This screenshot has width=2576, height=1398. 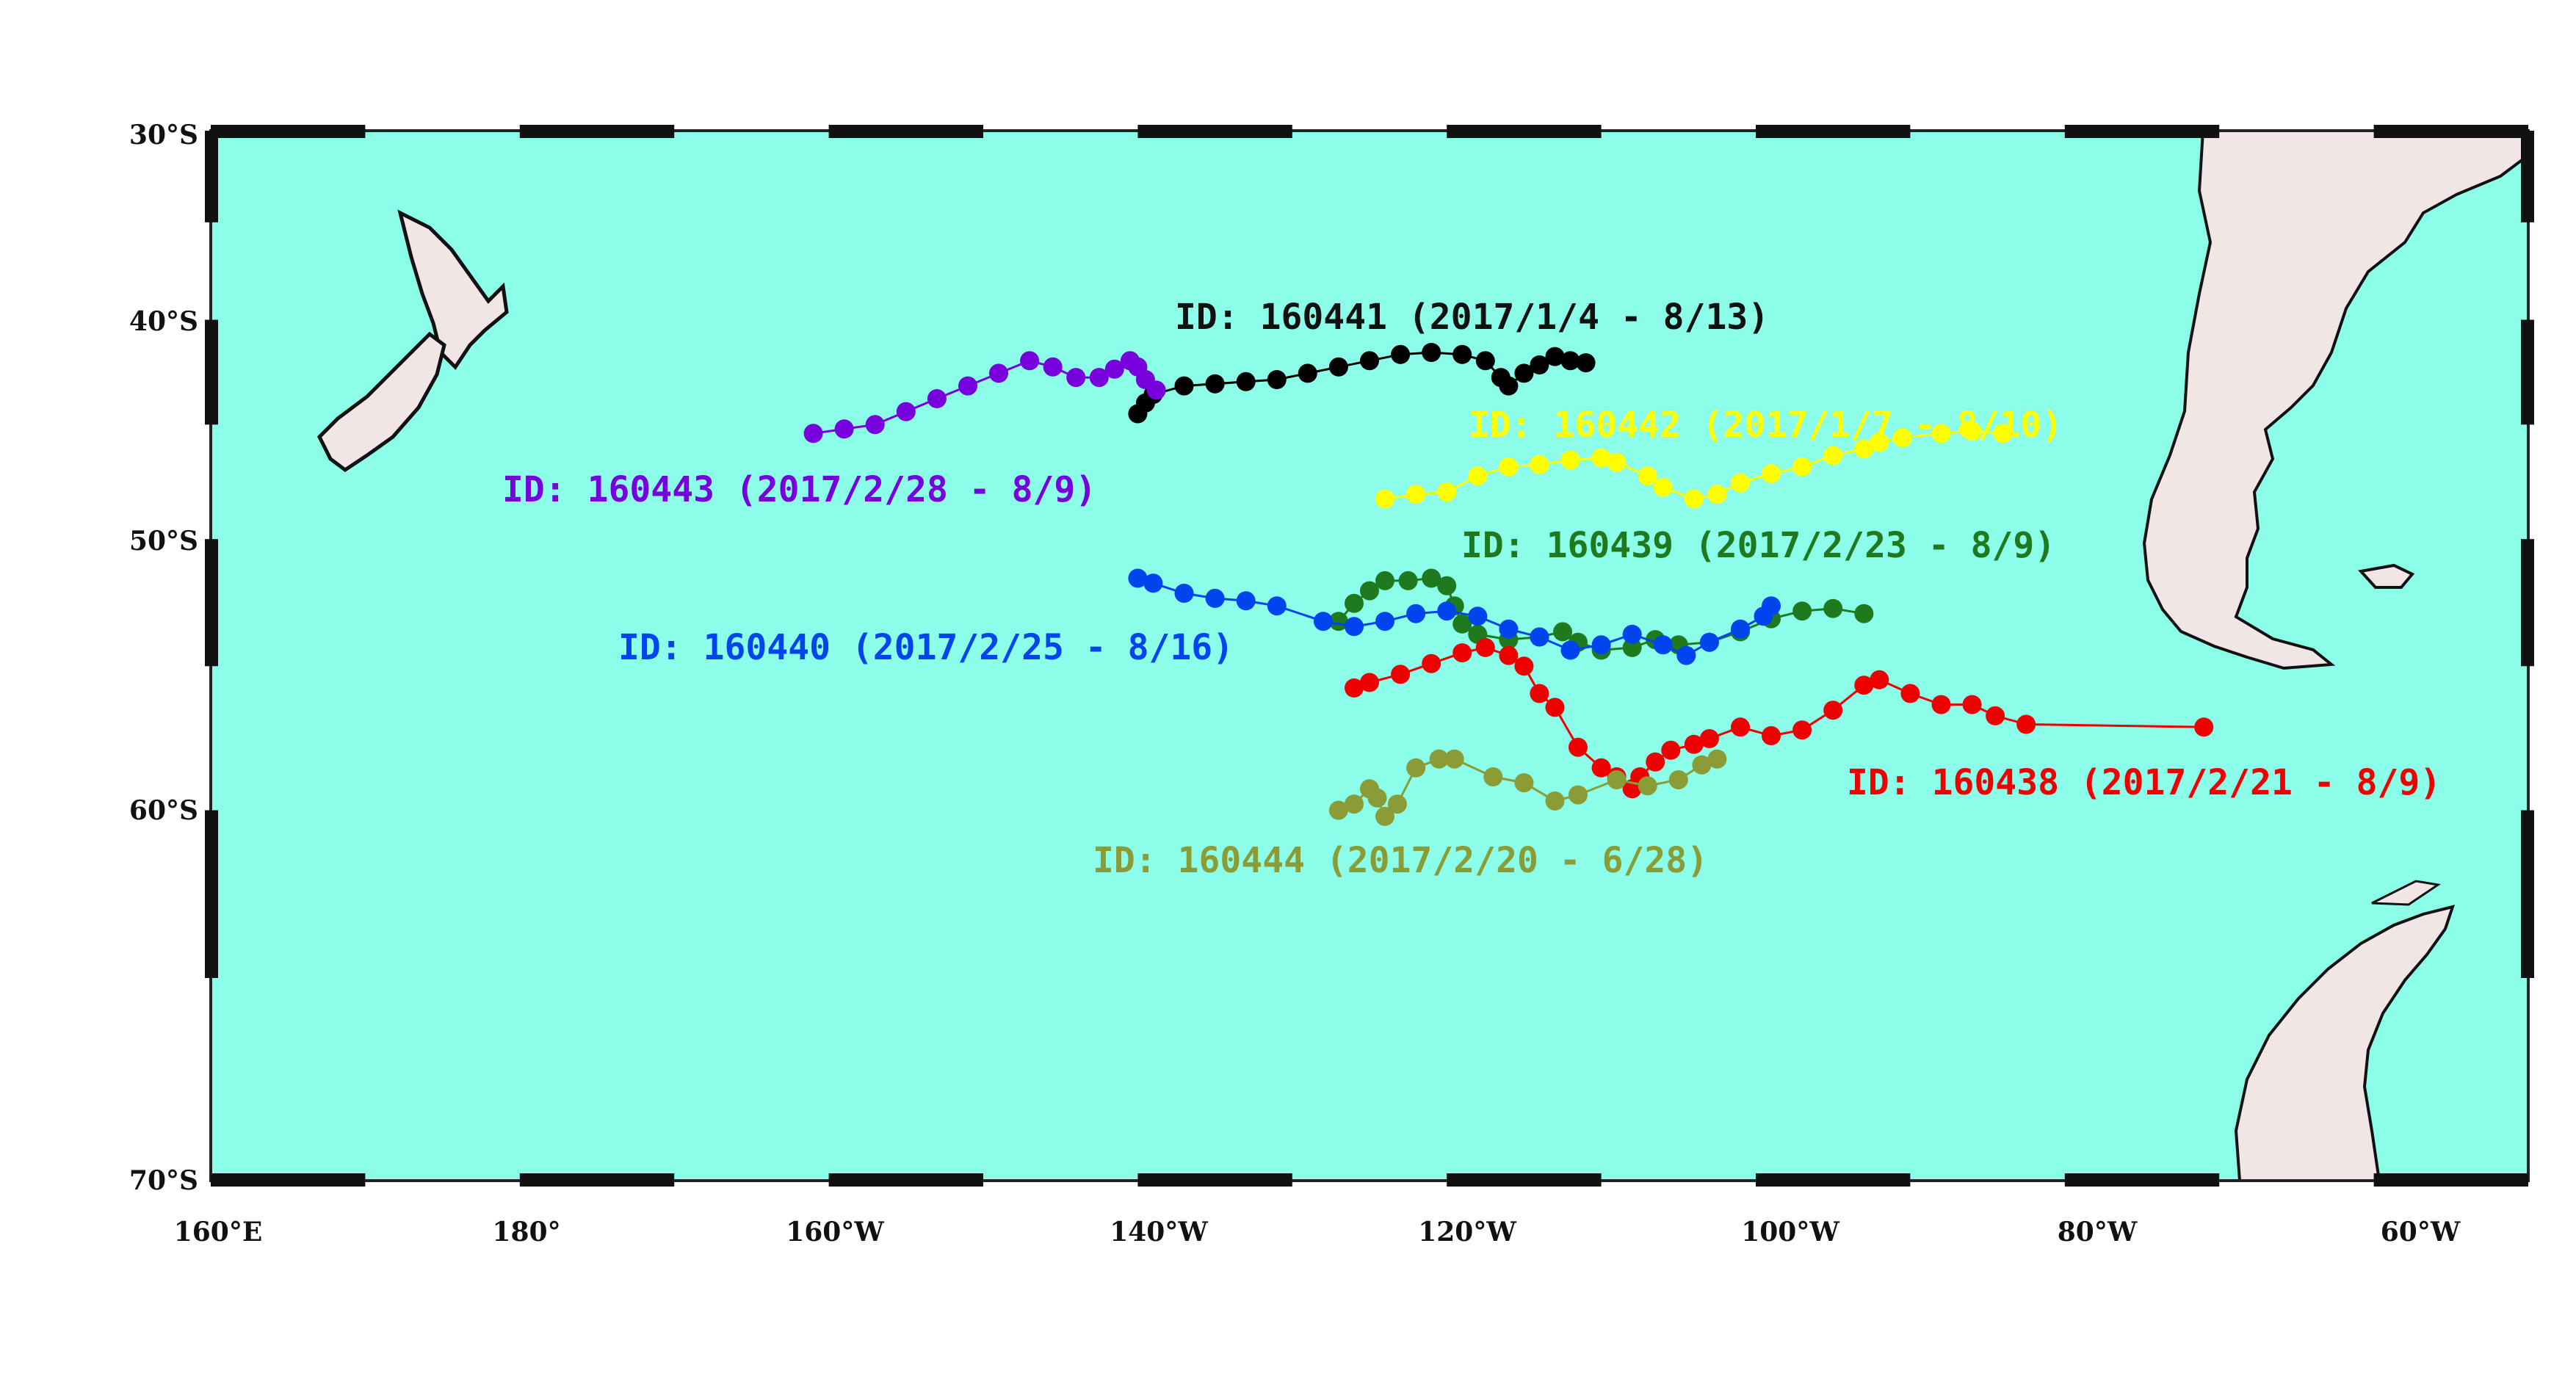 What do you see at coordinates (163, 135) in the screenshot?
I see `lat-label-30s: 30°S` at bounding box center [163, 135].